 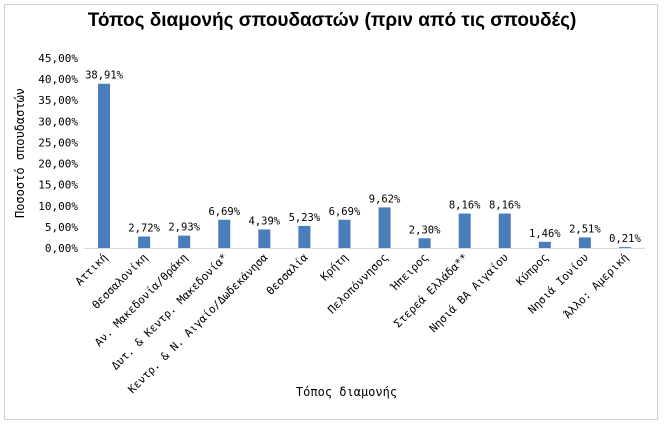 What do you see at coordinates (58, 79) in the screenshot?
I see `y-tick-label: 40,00%` at bounding box center [58, 79].